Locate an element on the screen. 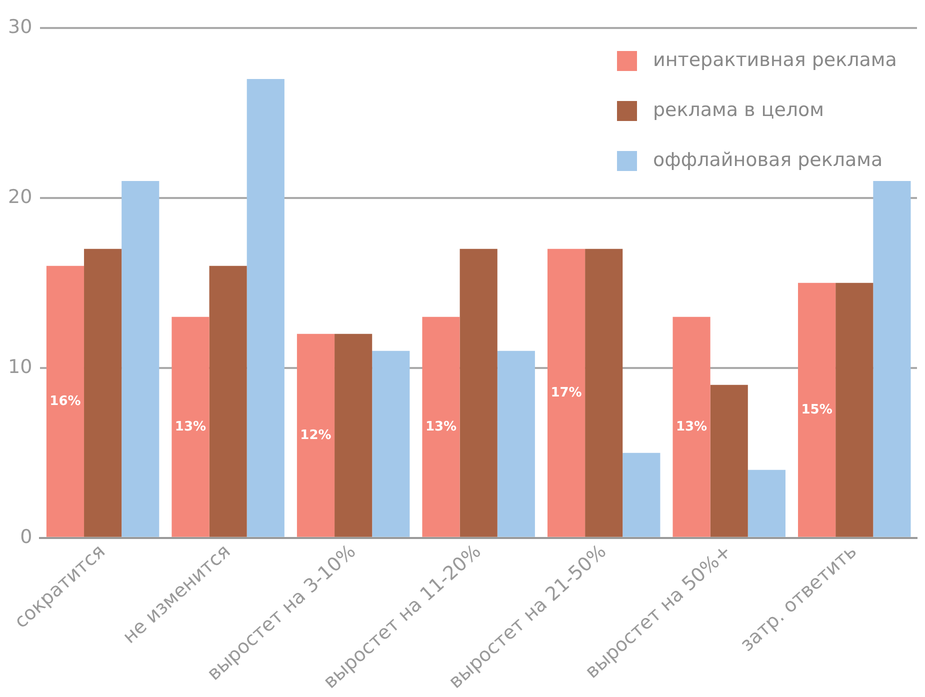  y-tick-label: 30 is located at coordinates (20, 27).